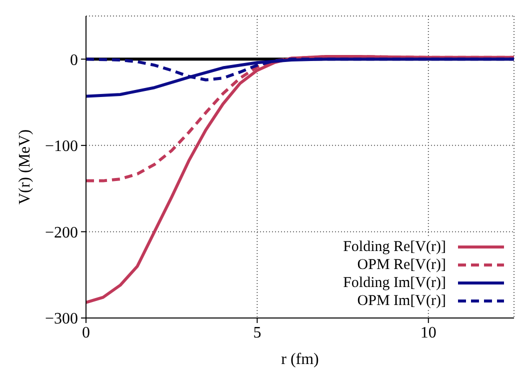 The height and width of the screenshot is (382, 532). What do you see at coordinates (86, 333) in the screenshot?
I see `x-tick-label: 0` at bounding box center [86, 333].